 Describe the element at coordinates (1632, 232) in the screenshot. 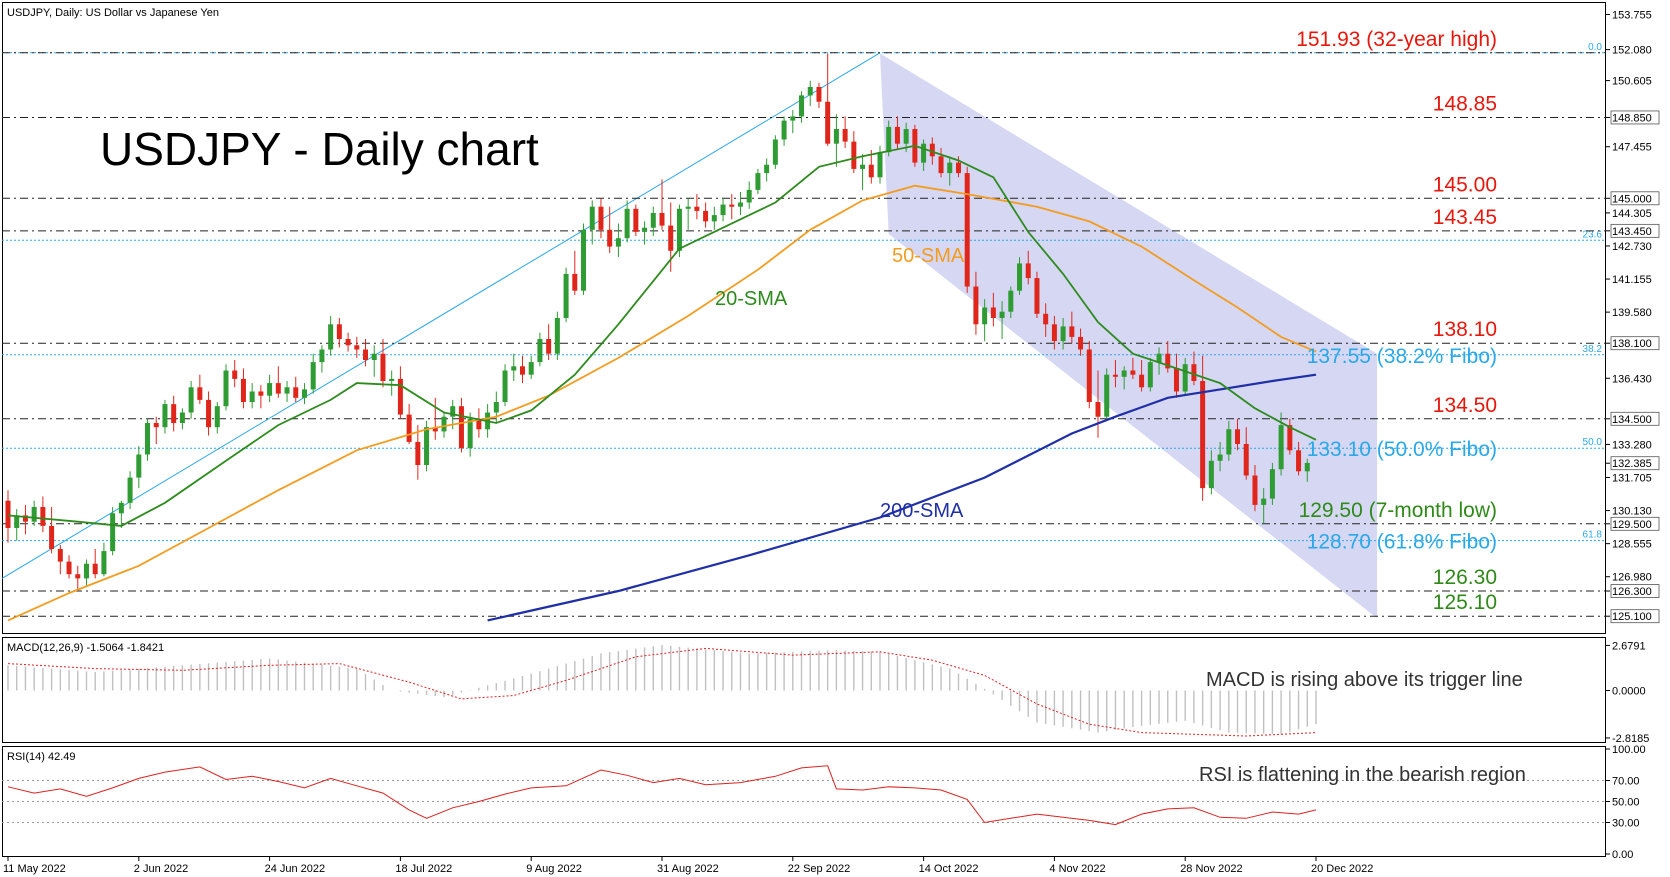

I see `price-tick-label: 143.450` at that location.